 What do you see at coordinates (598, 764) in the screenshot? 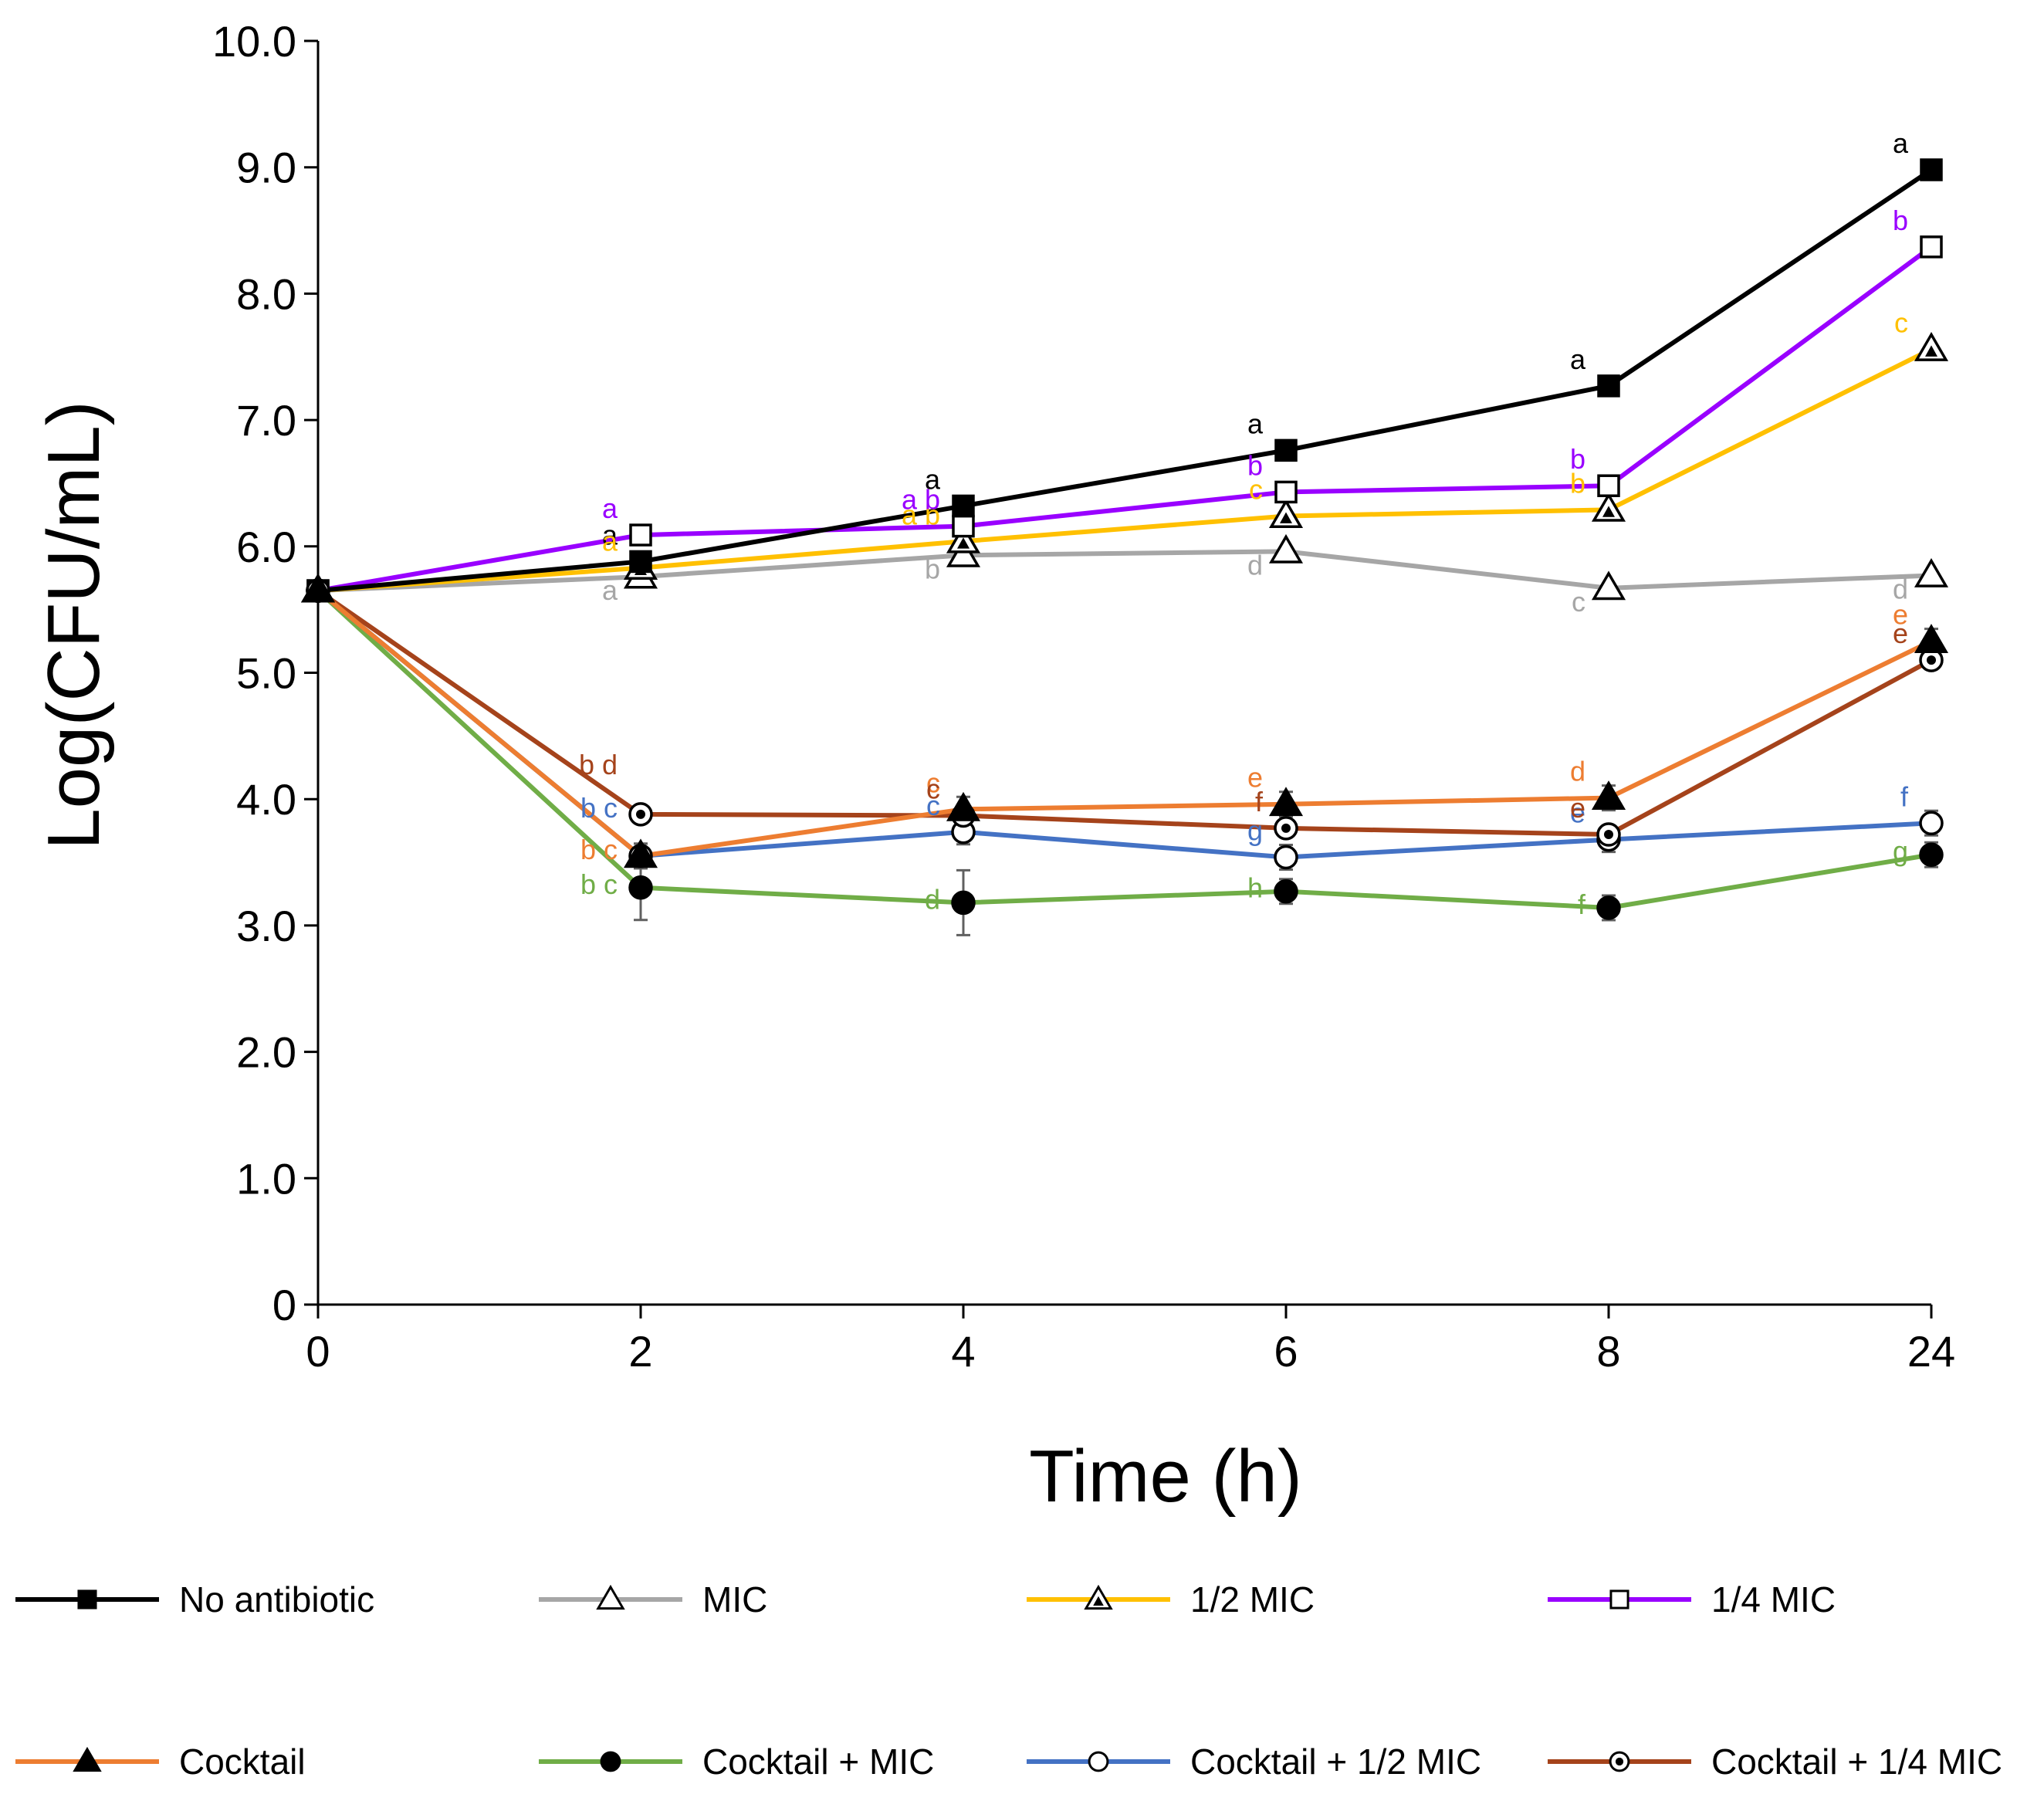
I see `significance-letter: b d` at bounding box center [598, 764].